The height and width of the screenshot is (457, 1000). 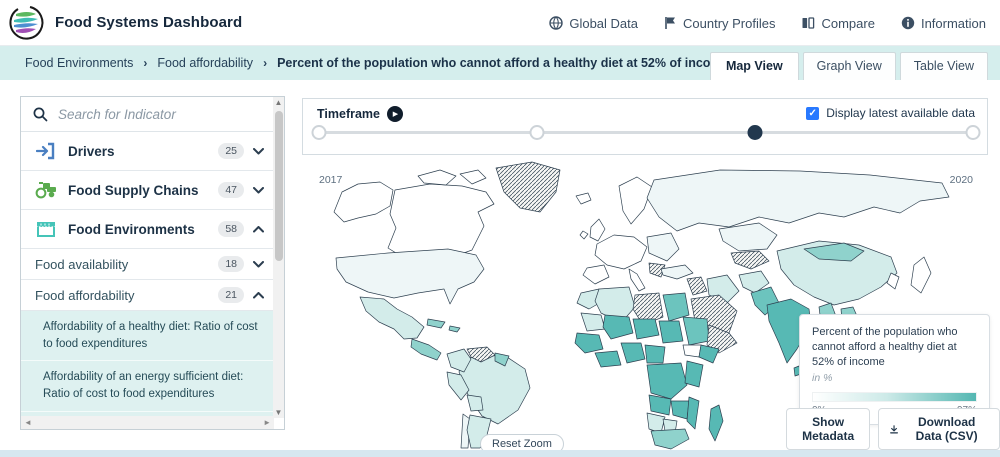 What do you see at coordinates (593, 23) in the screenshot?
I see `nav-global-data: Global Data` at bounding box center [593, 23].